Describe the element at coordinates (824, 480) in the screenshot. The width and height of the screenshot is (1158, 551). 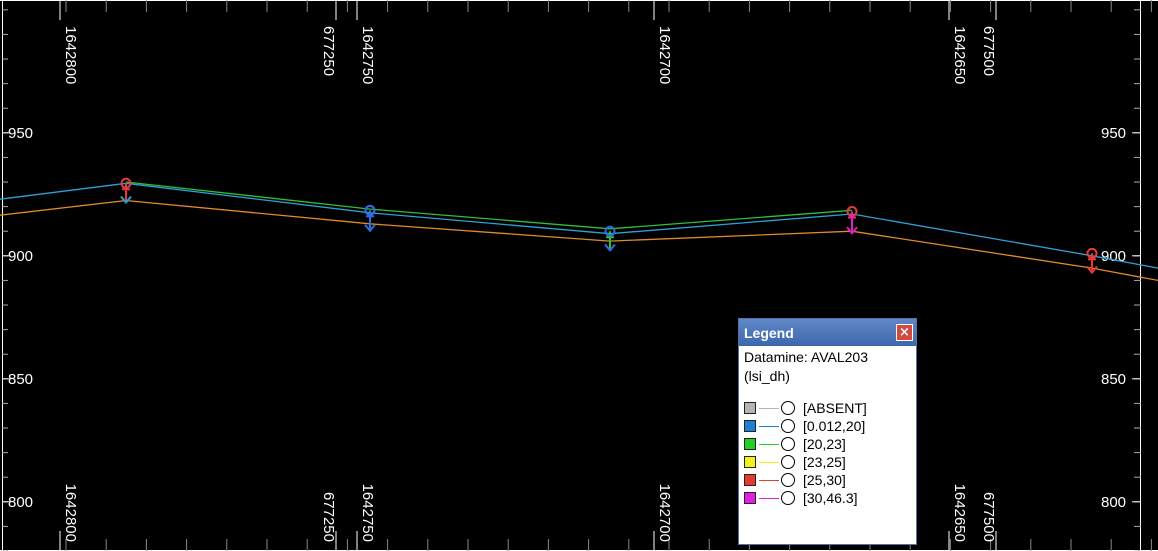
I see `legend-item-label: [25,30]` at that location.